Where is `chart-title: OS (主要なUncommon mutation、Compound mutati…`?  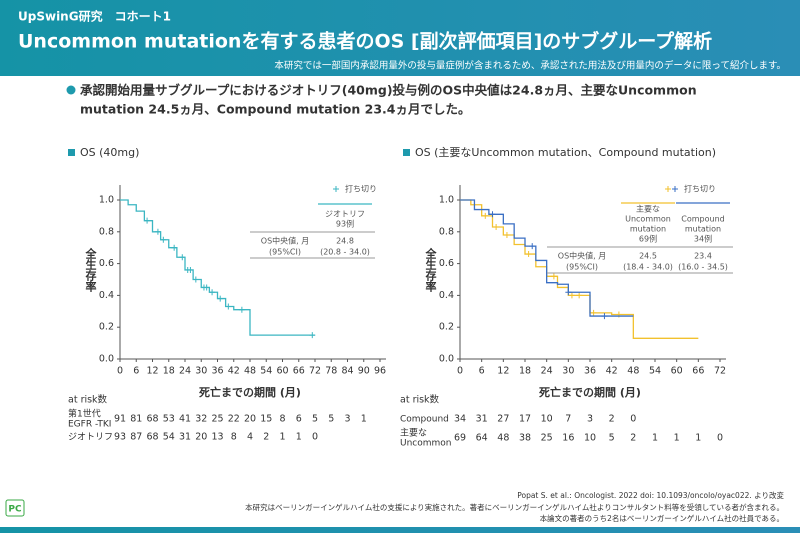 chart-title: OS (主要なUncommon mutation、Compound mutati… is located at coordinates (565, 152).